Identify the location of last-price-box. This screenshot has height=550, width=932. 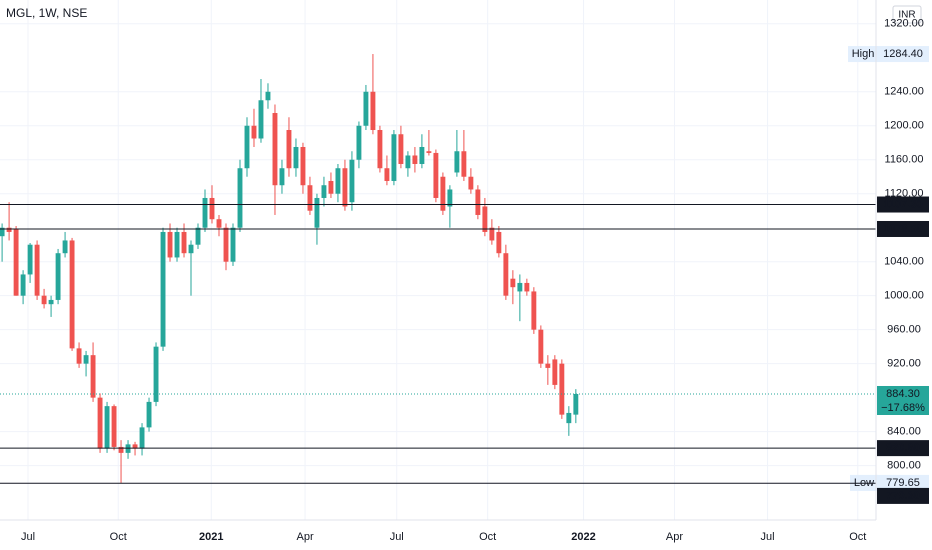
(903, 400).